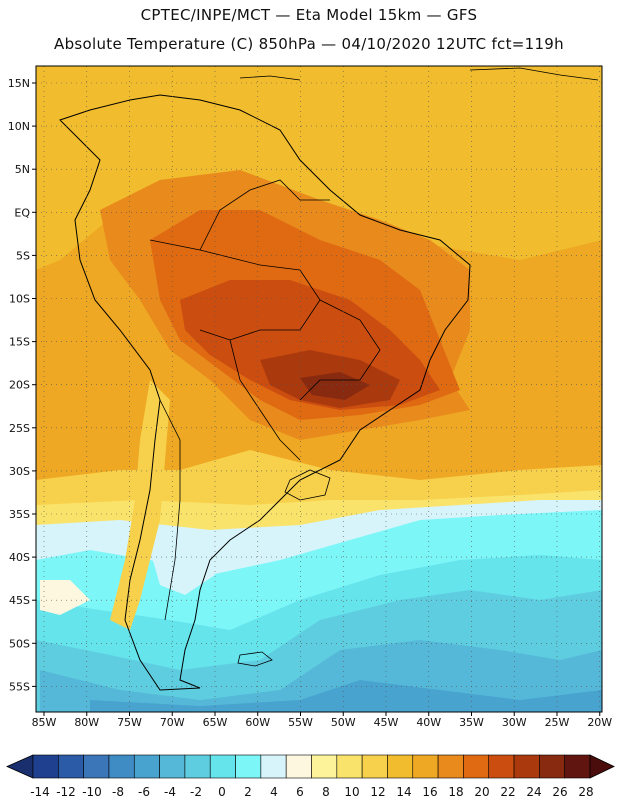 This screenshot has width=618, height=800. I want to click on field-16c-north, so click(319, 108).